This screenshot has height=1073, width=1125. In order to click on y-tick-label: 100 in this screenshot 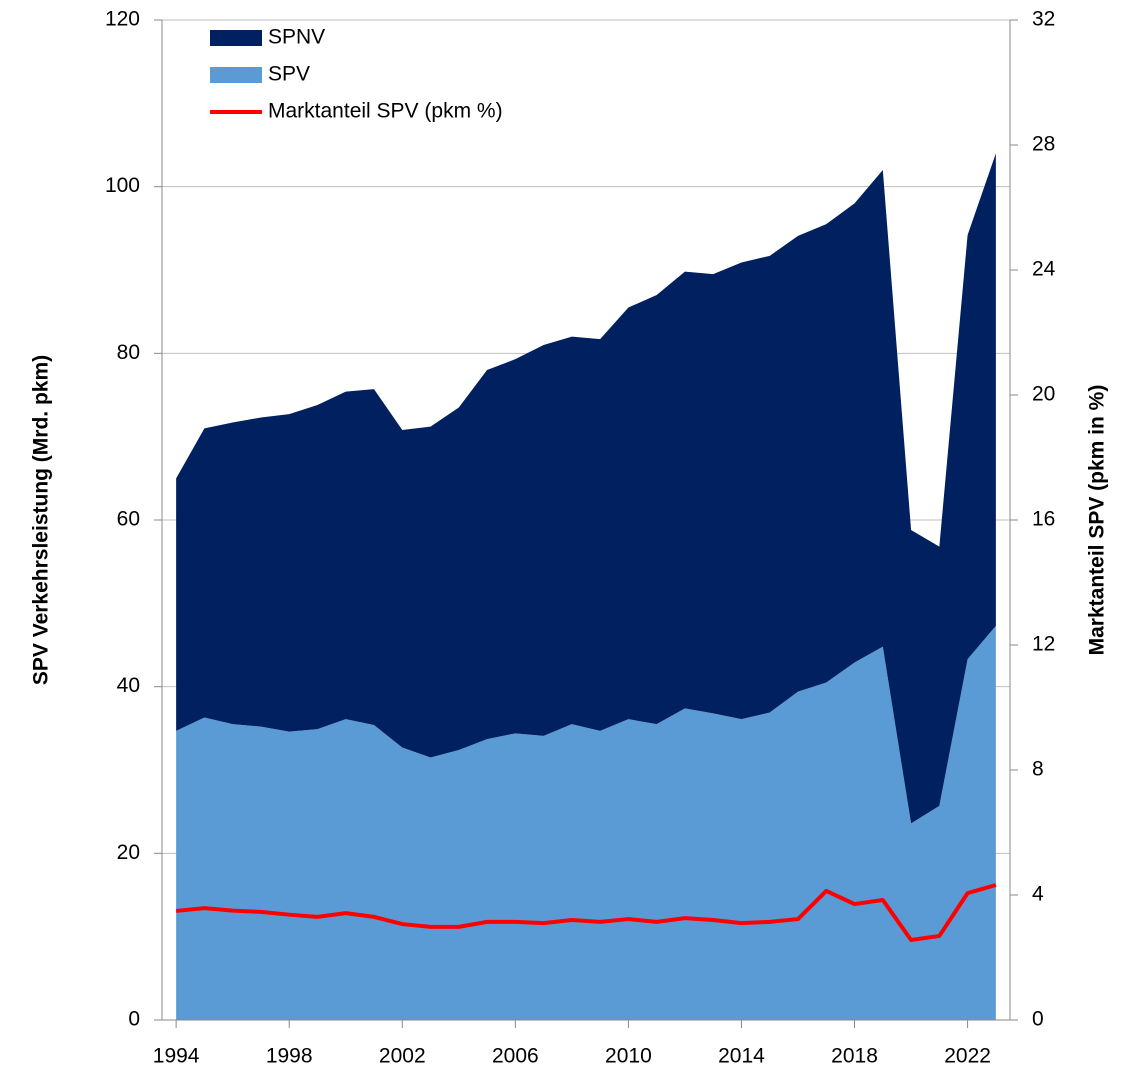, I will do `click(122, 185)`.